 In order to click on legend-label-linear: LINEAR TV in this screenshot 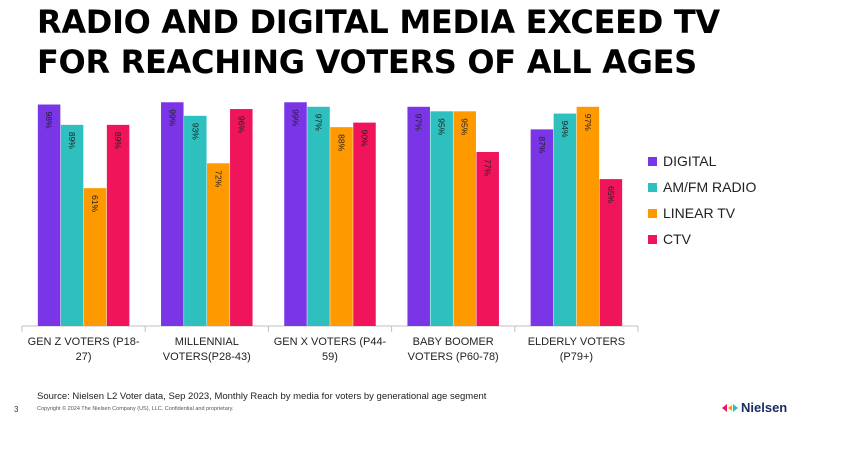, I will do `click(699, 213)`.